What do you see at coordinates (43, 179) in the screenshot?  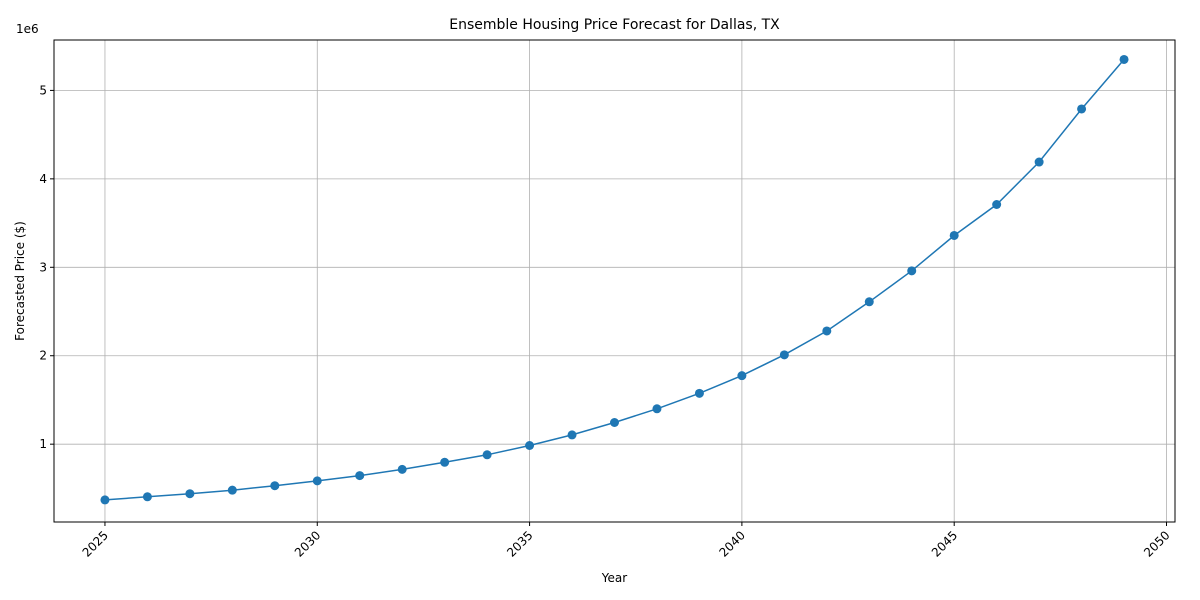 I see `y-tick-label: 4` at bounding box center [43, 179].